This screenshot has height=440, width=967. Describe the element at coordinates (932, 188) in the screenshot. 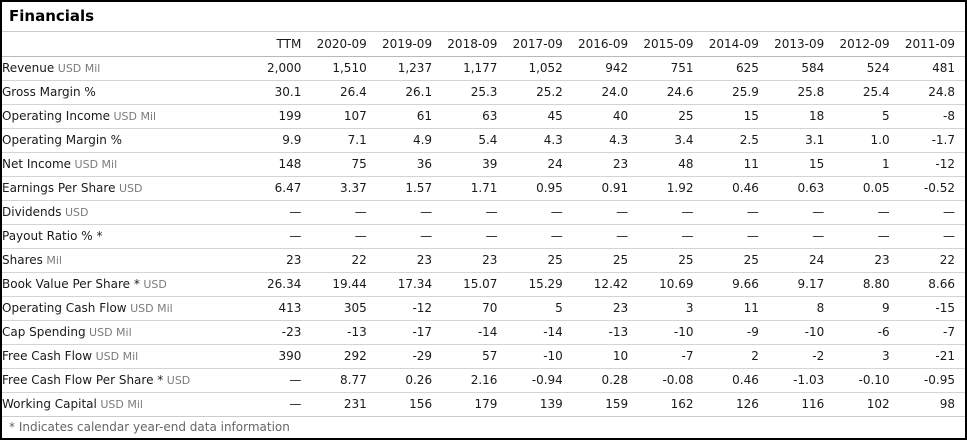

I see `cell-value: -0.52` at that location.